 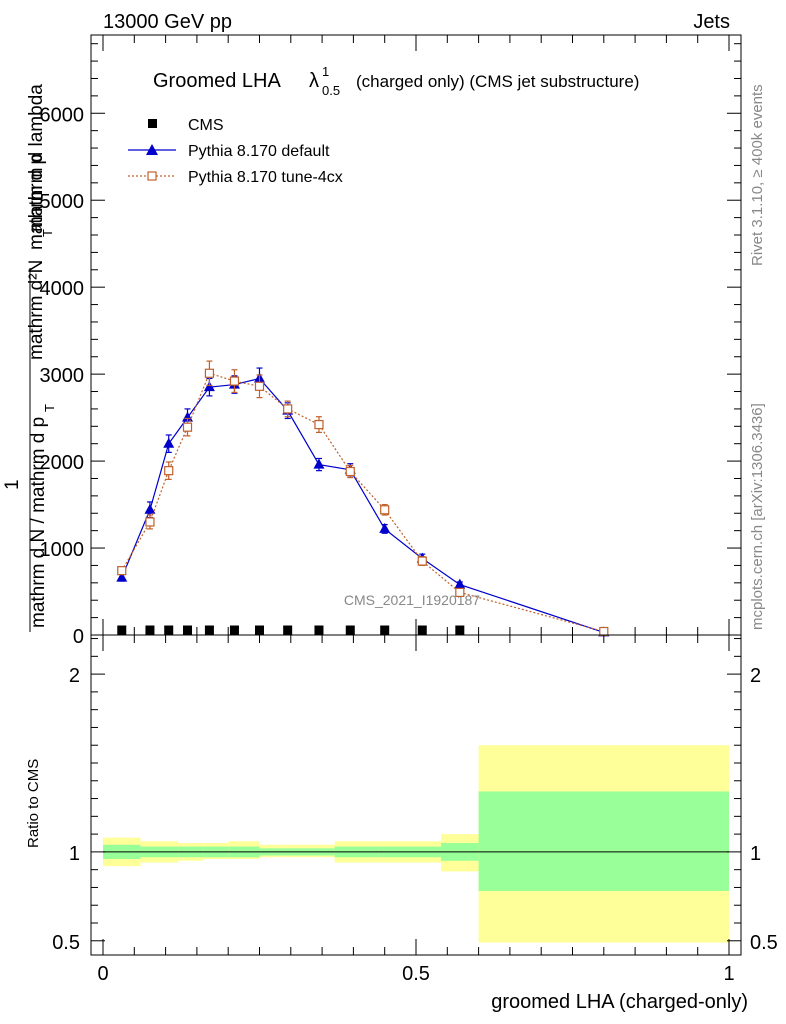 What do you see at coordinates (619, 1002) in the screenshot?
I see `x-axis-label: groomed LHA (charged-only)` at bounding box center [619, 1002].